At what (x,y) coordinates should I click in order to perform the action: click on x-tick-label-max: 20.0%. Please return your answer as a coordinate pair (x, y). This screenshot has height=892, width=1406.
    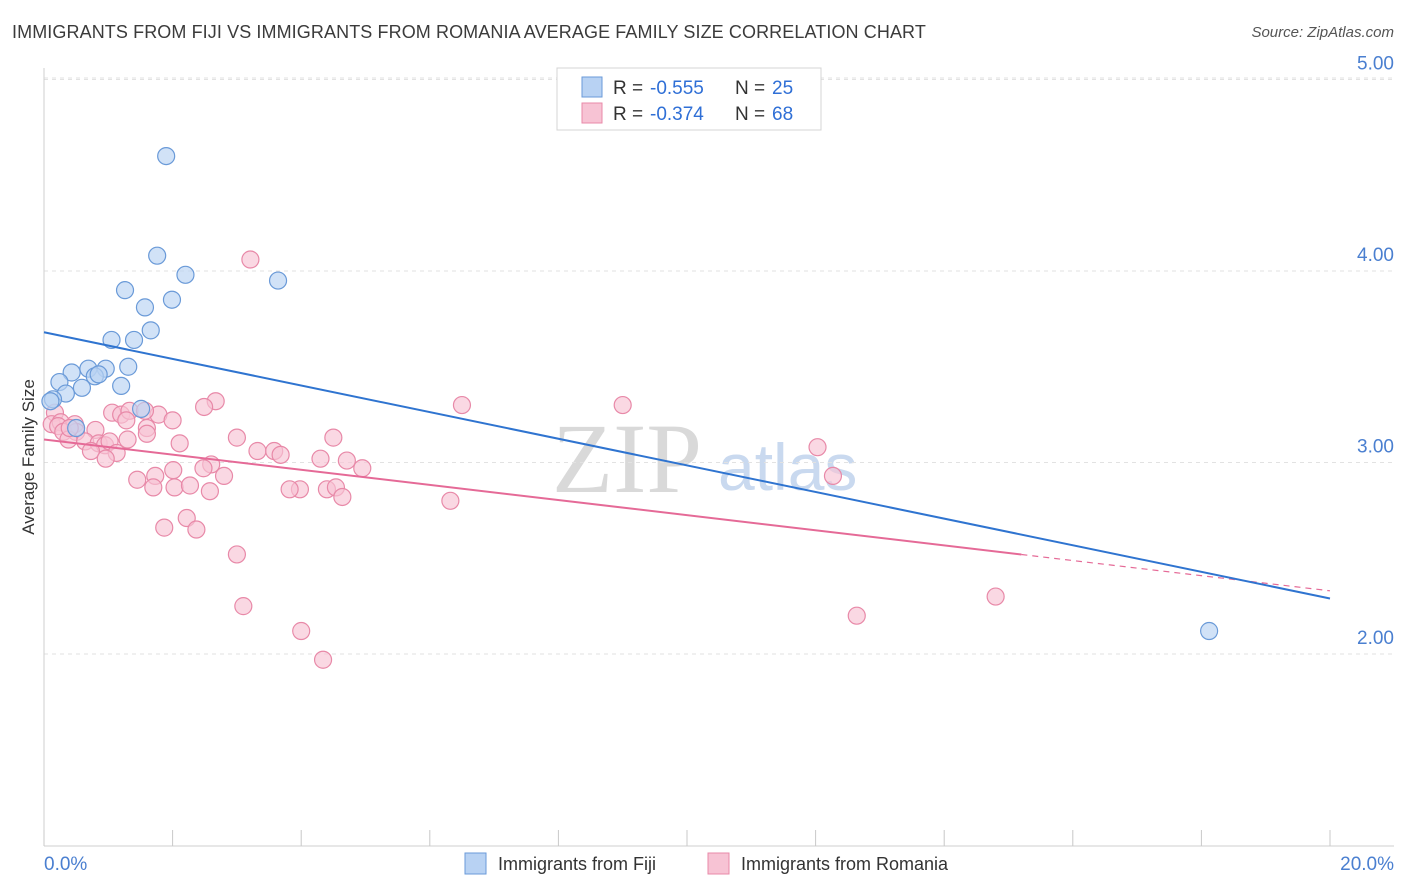
    Looking at the image, I should click on (1367, 864).